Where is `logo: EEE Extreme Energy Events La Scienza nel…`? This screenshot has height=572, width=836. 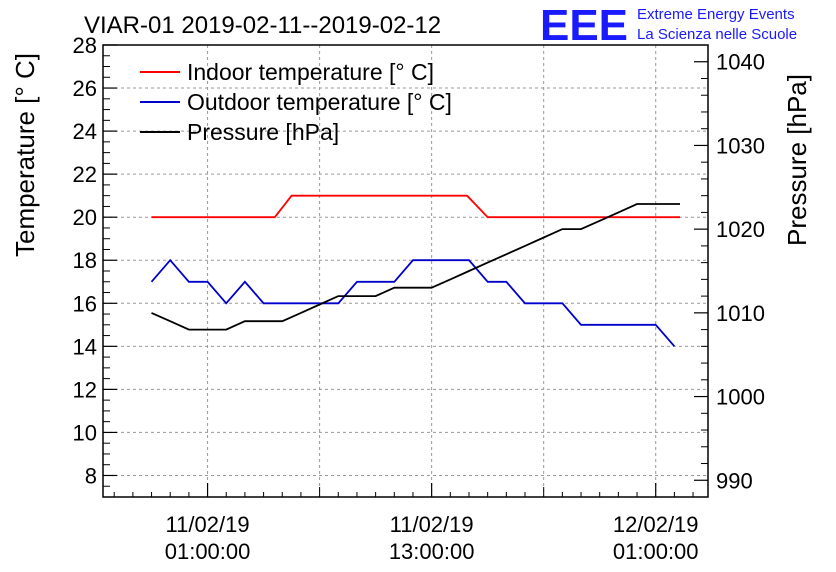 logo: EEE Extreme Energy Events La Scienza nel… is located at coordinates (668, 25).